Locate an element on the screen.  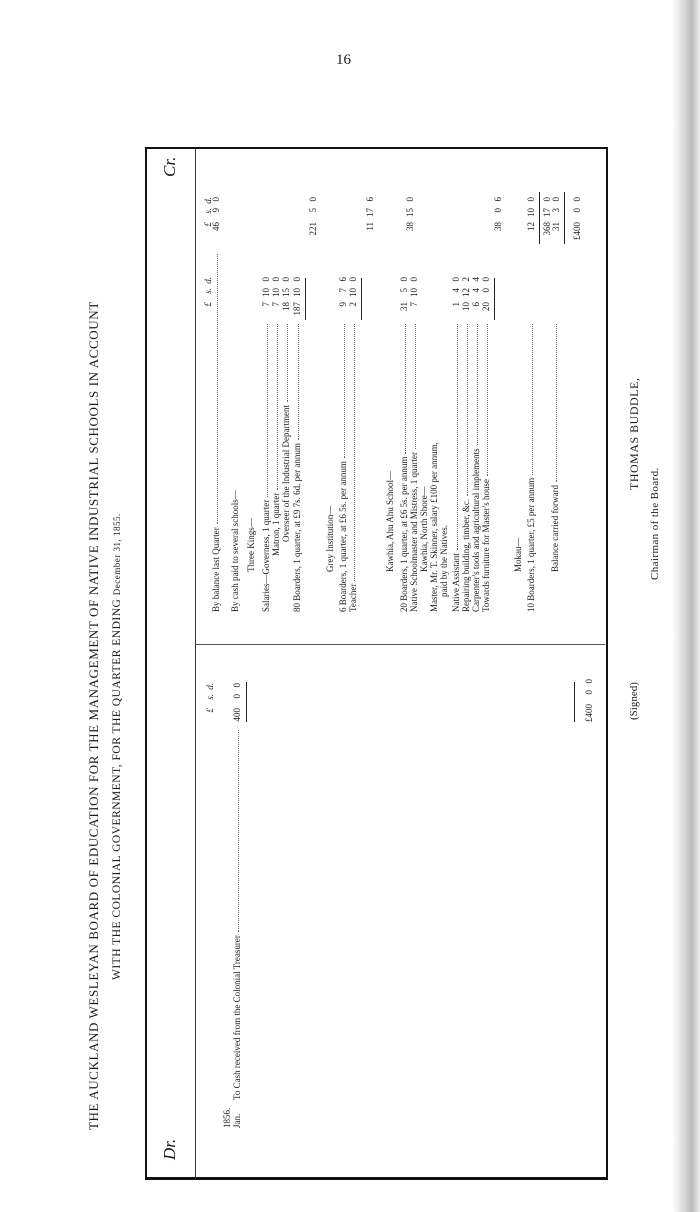
page-number: 16 is located at coordinates (343, 60).